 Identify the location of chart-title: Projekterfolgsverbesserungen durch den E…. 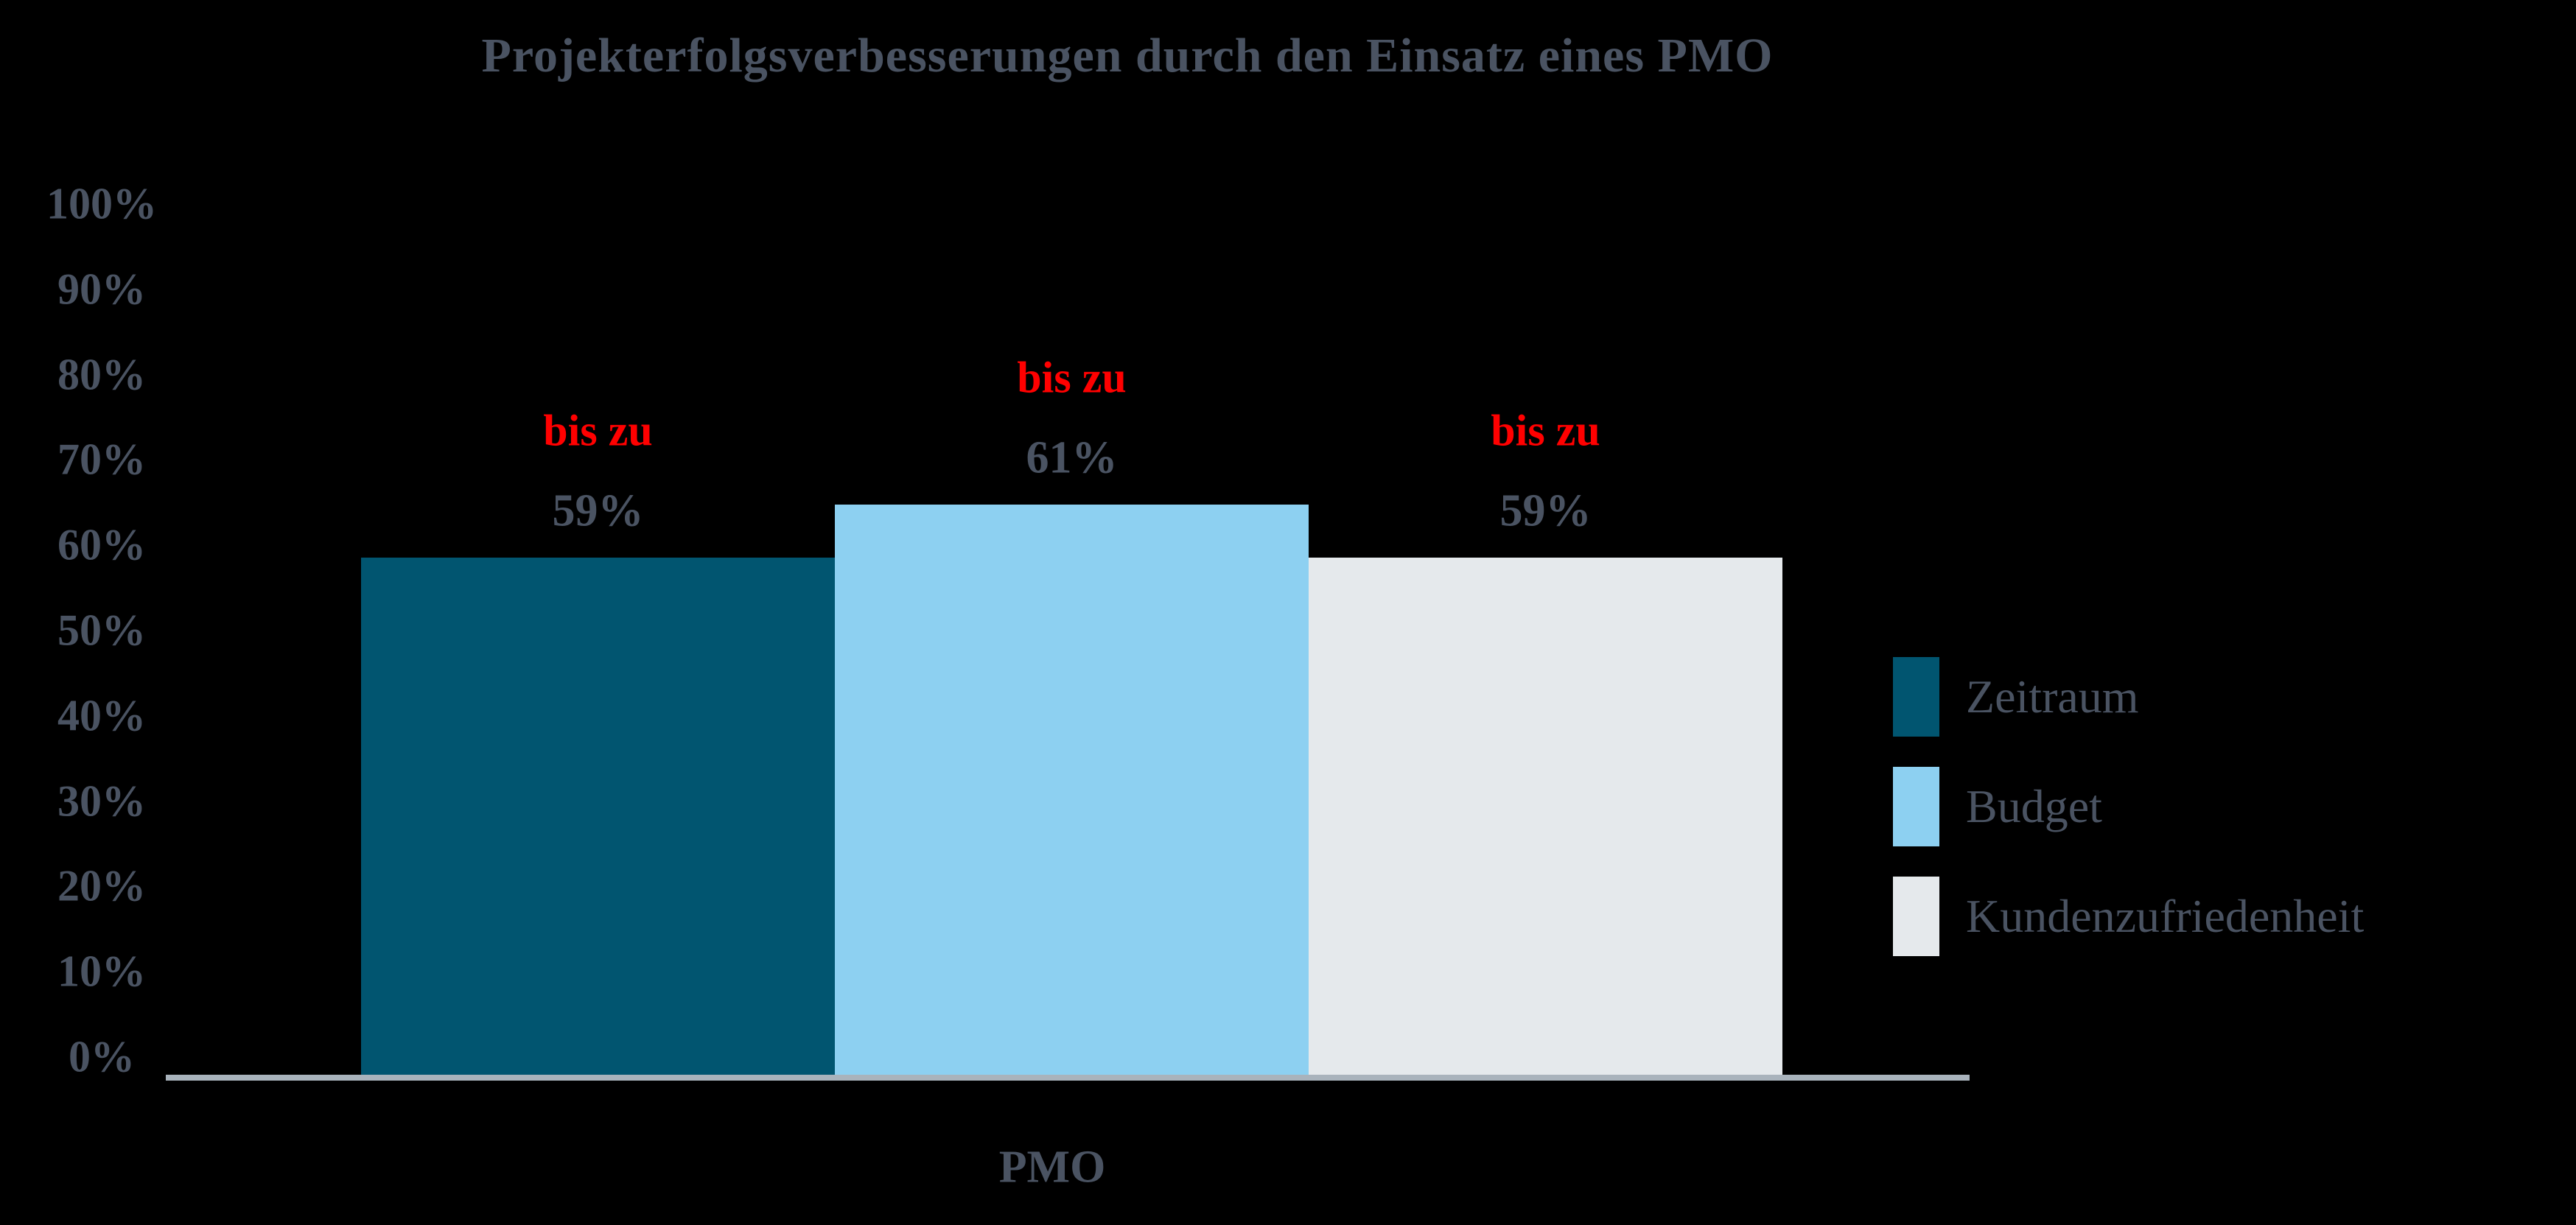
(1127, 56).